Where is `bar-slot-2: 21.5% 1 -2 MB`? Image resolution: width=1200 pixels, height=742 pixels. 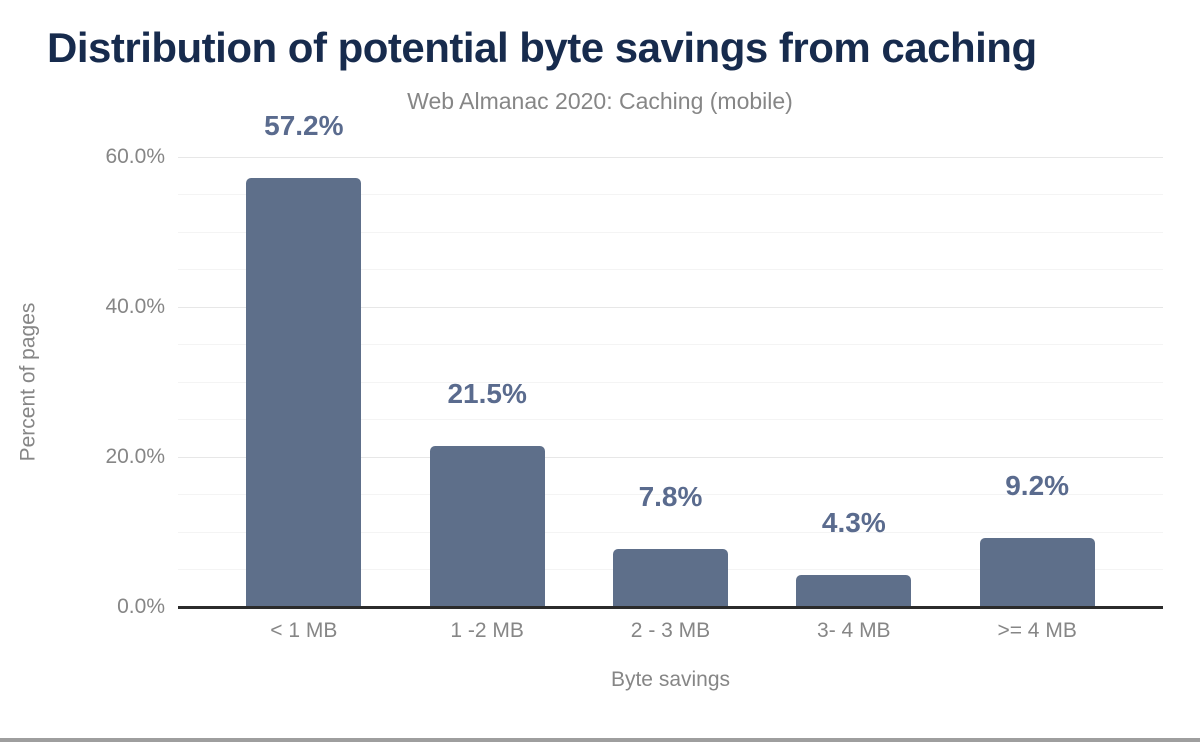 bar-slot-2: 21.5% 1 -2 MB is located at coordinates (487, 399).